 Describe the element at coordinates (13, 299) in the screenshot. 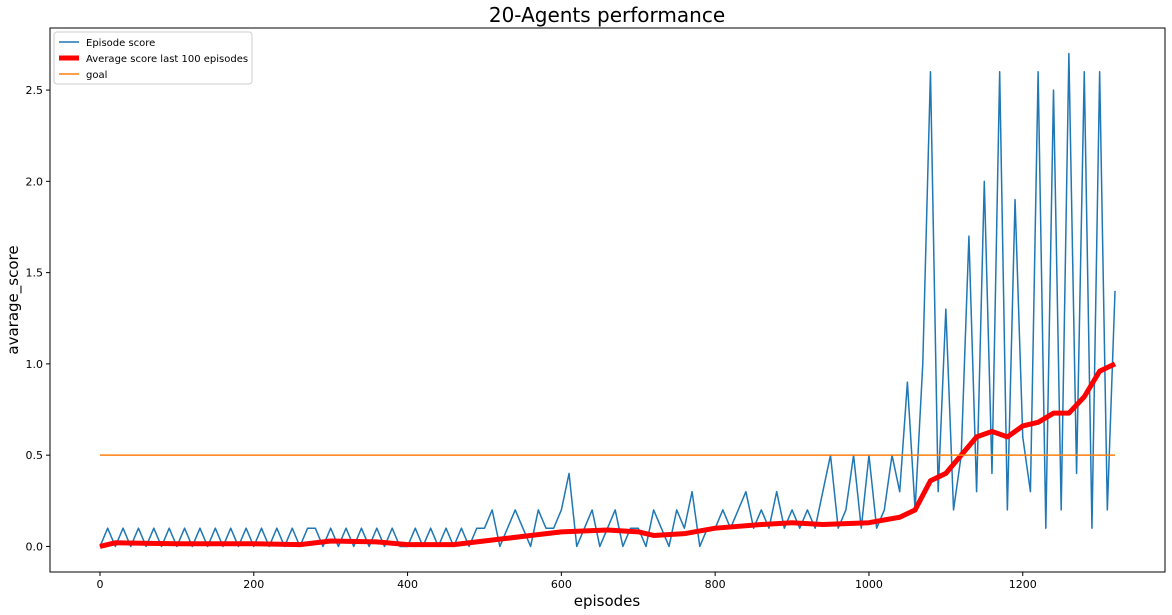

I see `y-axis-label: avarage_score` at that location.